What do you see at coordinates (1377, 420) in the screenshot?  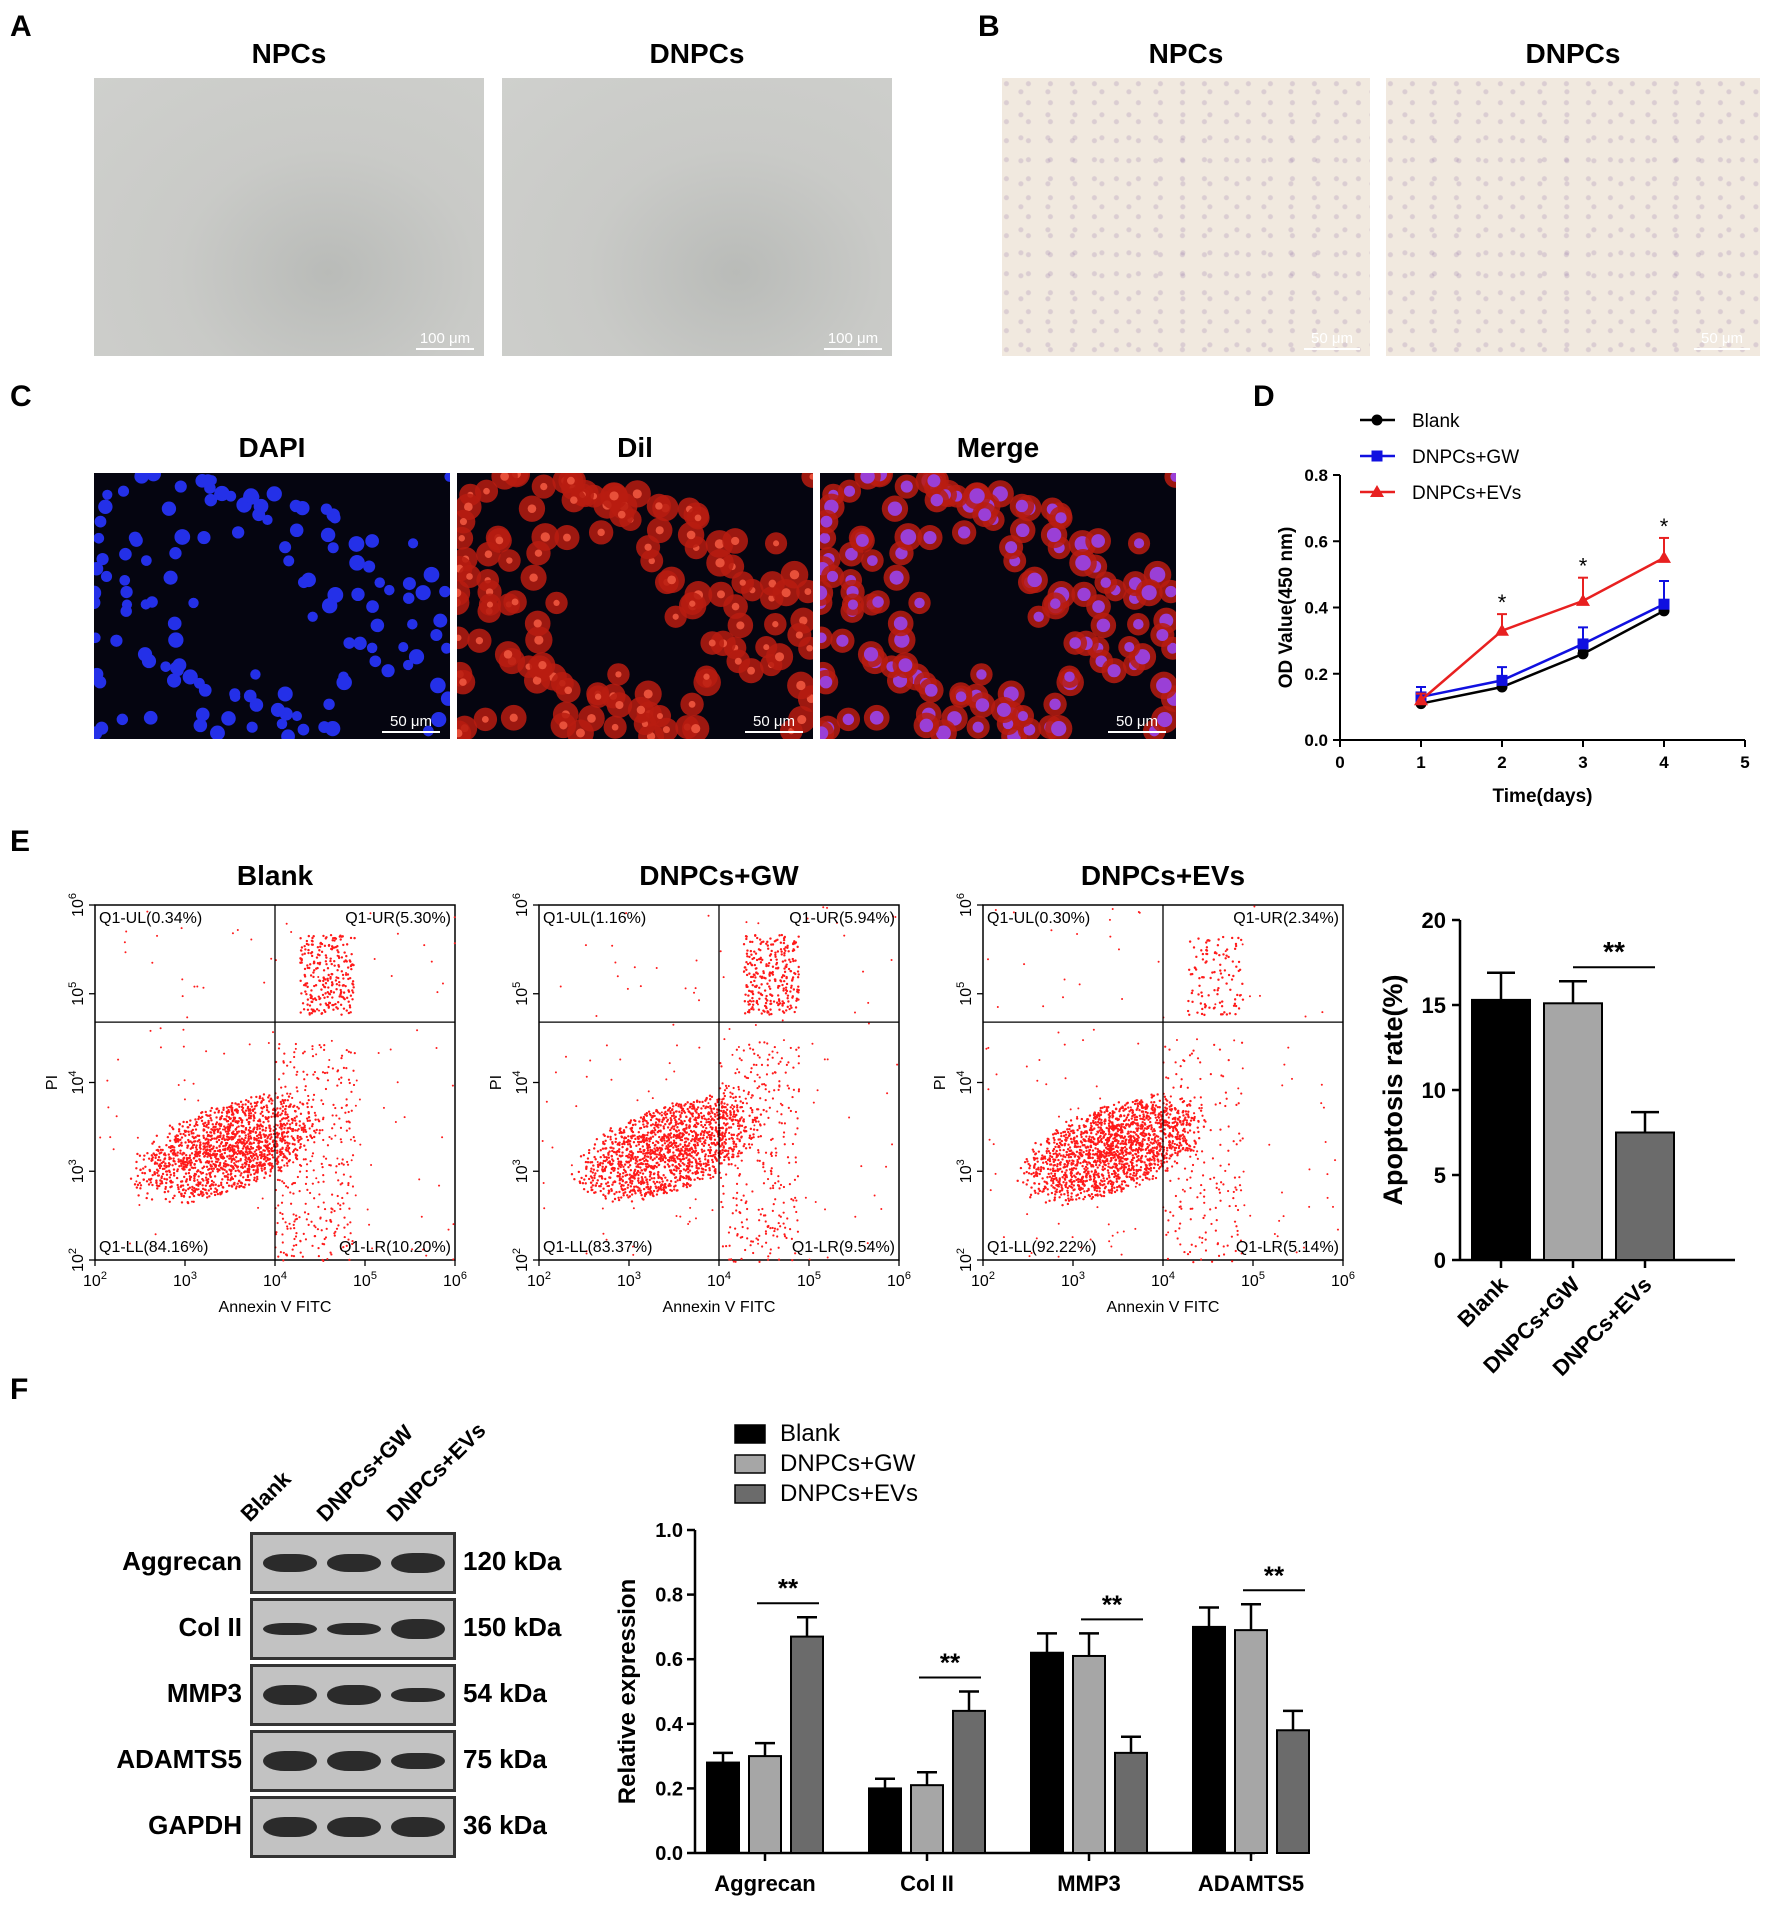 I see `legend-marker` at bounding box center [1377, 420].